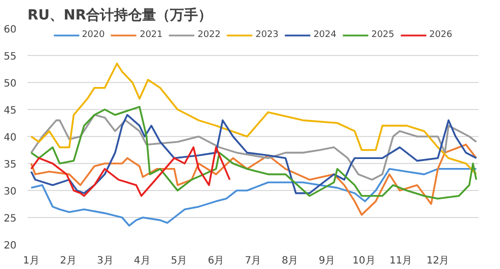  What do you see at coordinates (10, 84) in the screenshot?
I see `y-tick-label: 50` at bounding box center [10, 84].